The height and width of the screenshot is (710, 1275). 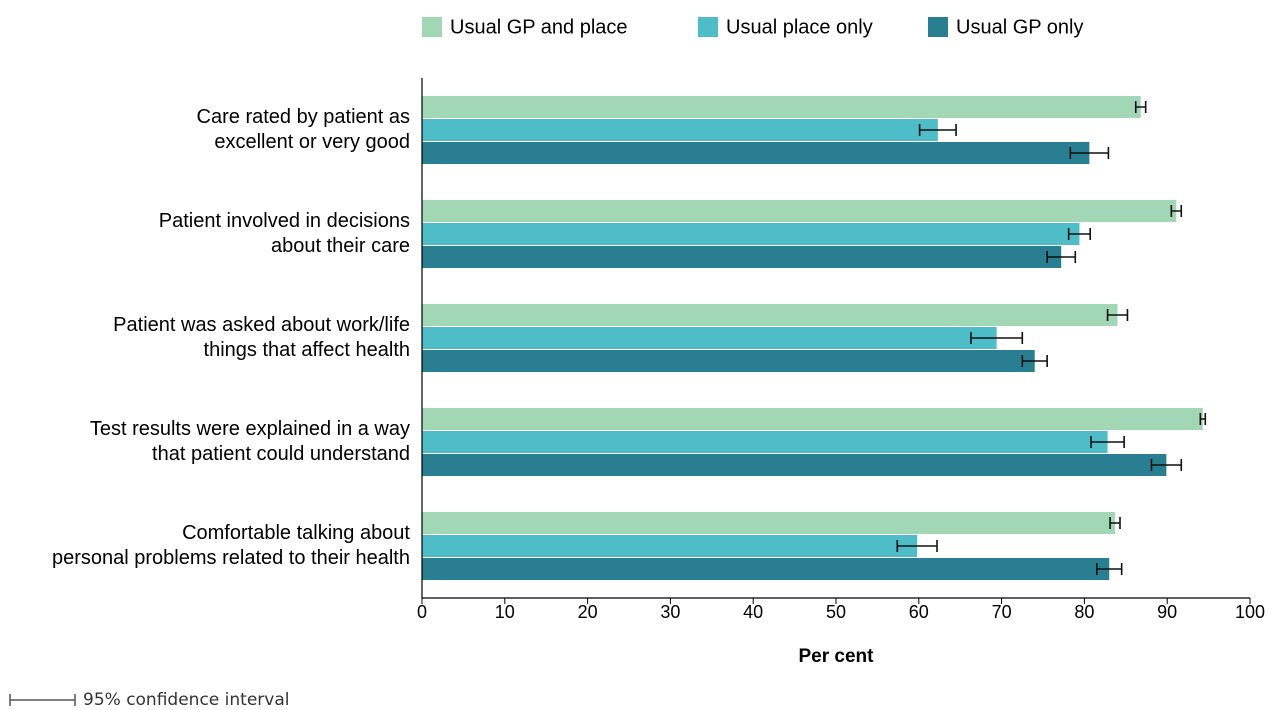 I want to click on x-tick-label: 20, so click(x=588, y=612).